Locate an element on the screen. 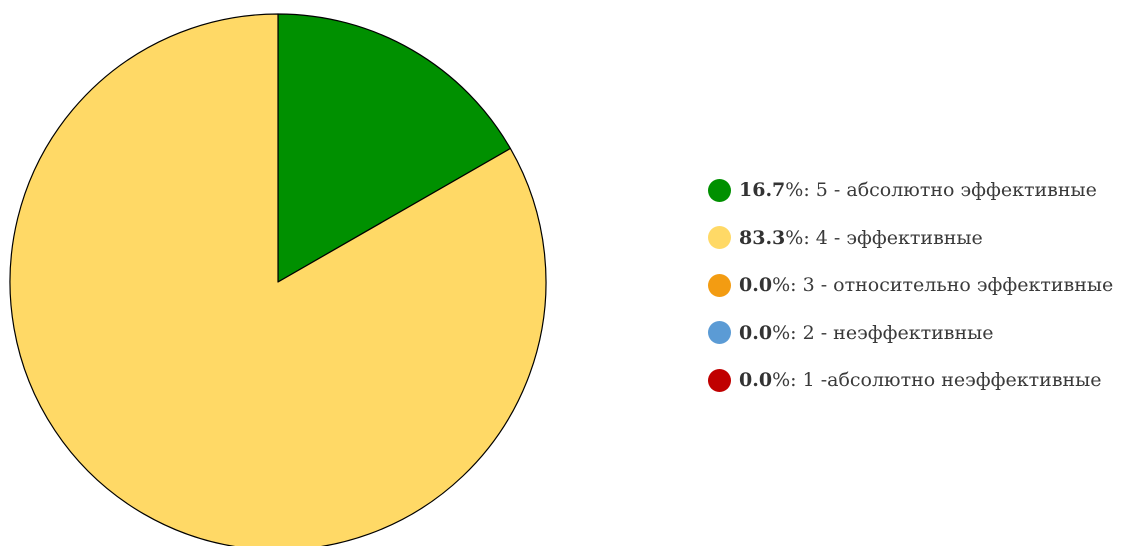  legend-value: 16.7 is located at coordinates (762, 190).